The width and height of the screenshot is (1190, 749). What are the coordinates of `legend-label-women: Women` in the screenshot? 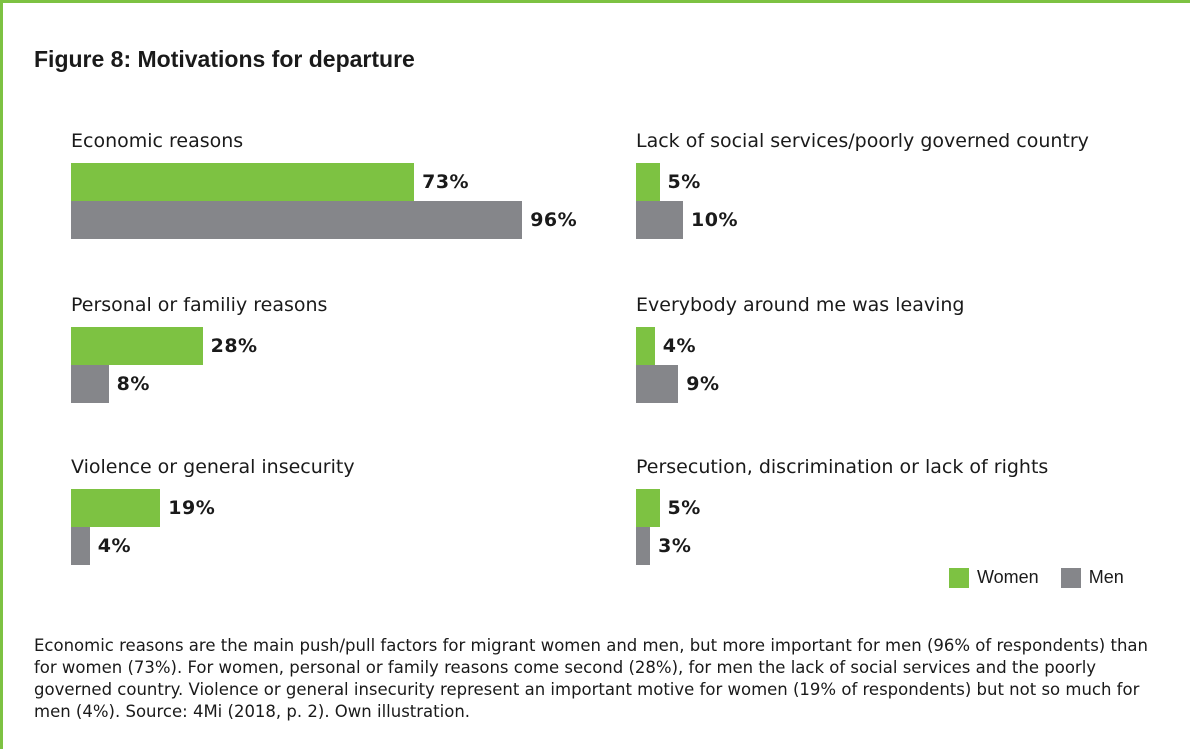 It's located at (1008, 577).